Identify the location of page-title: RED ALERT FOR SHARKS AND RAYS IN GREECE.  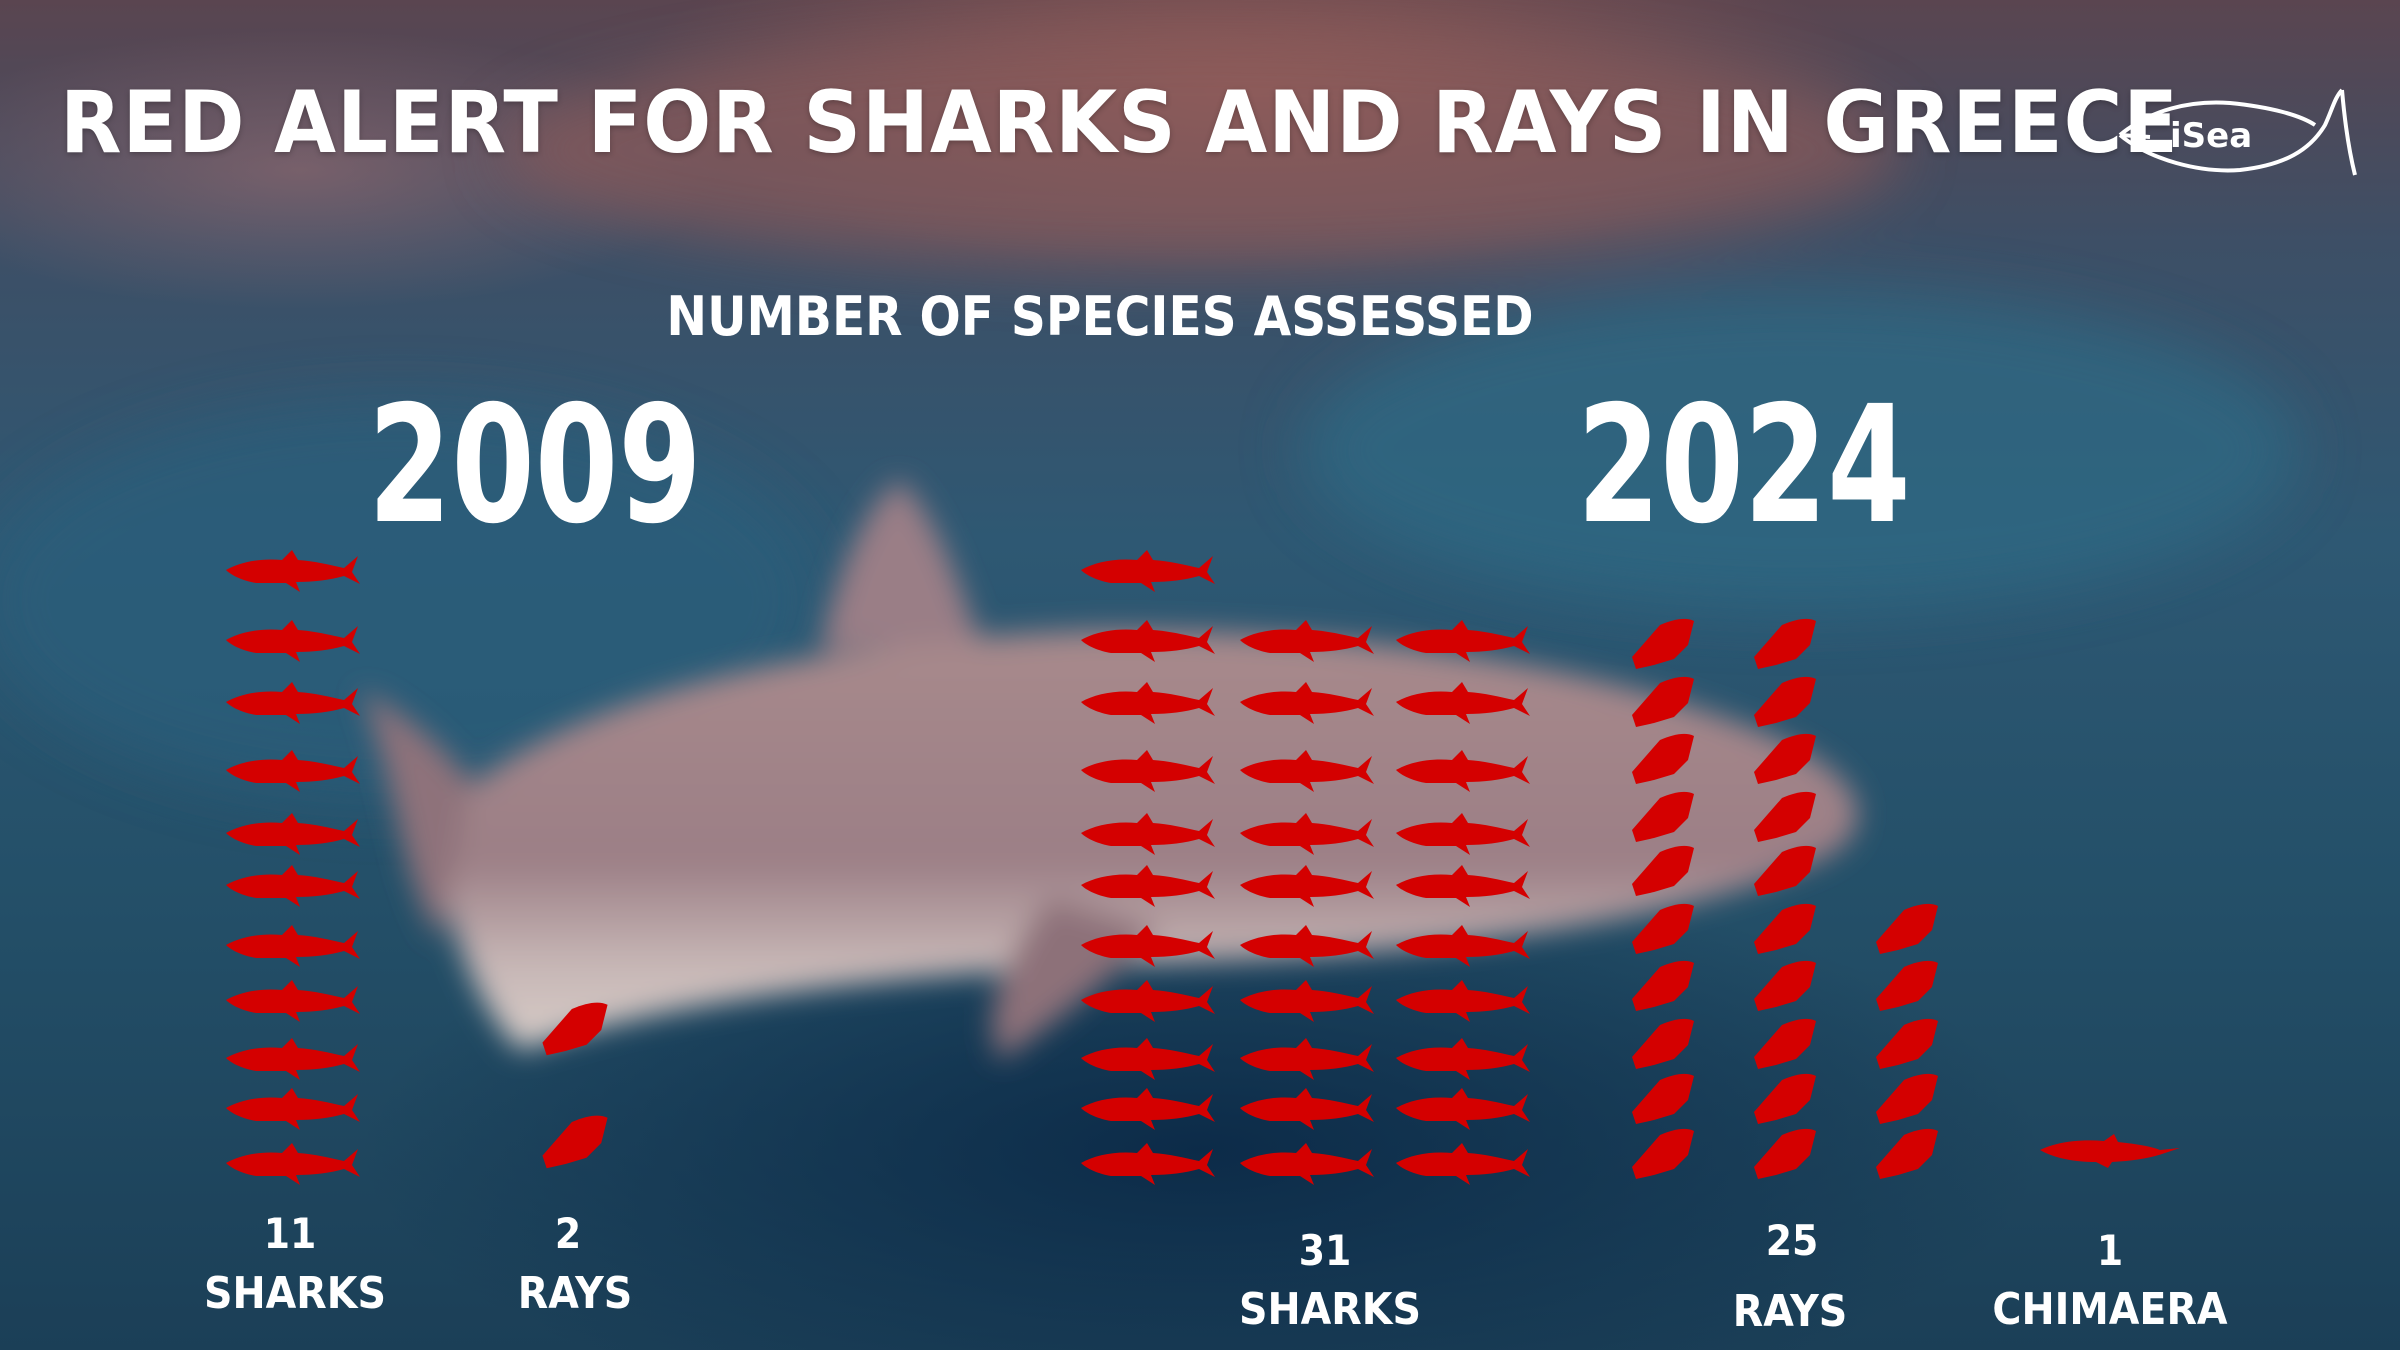
(1119, 123).